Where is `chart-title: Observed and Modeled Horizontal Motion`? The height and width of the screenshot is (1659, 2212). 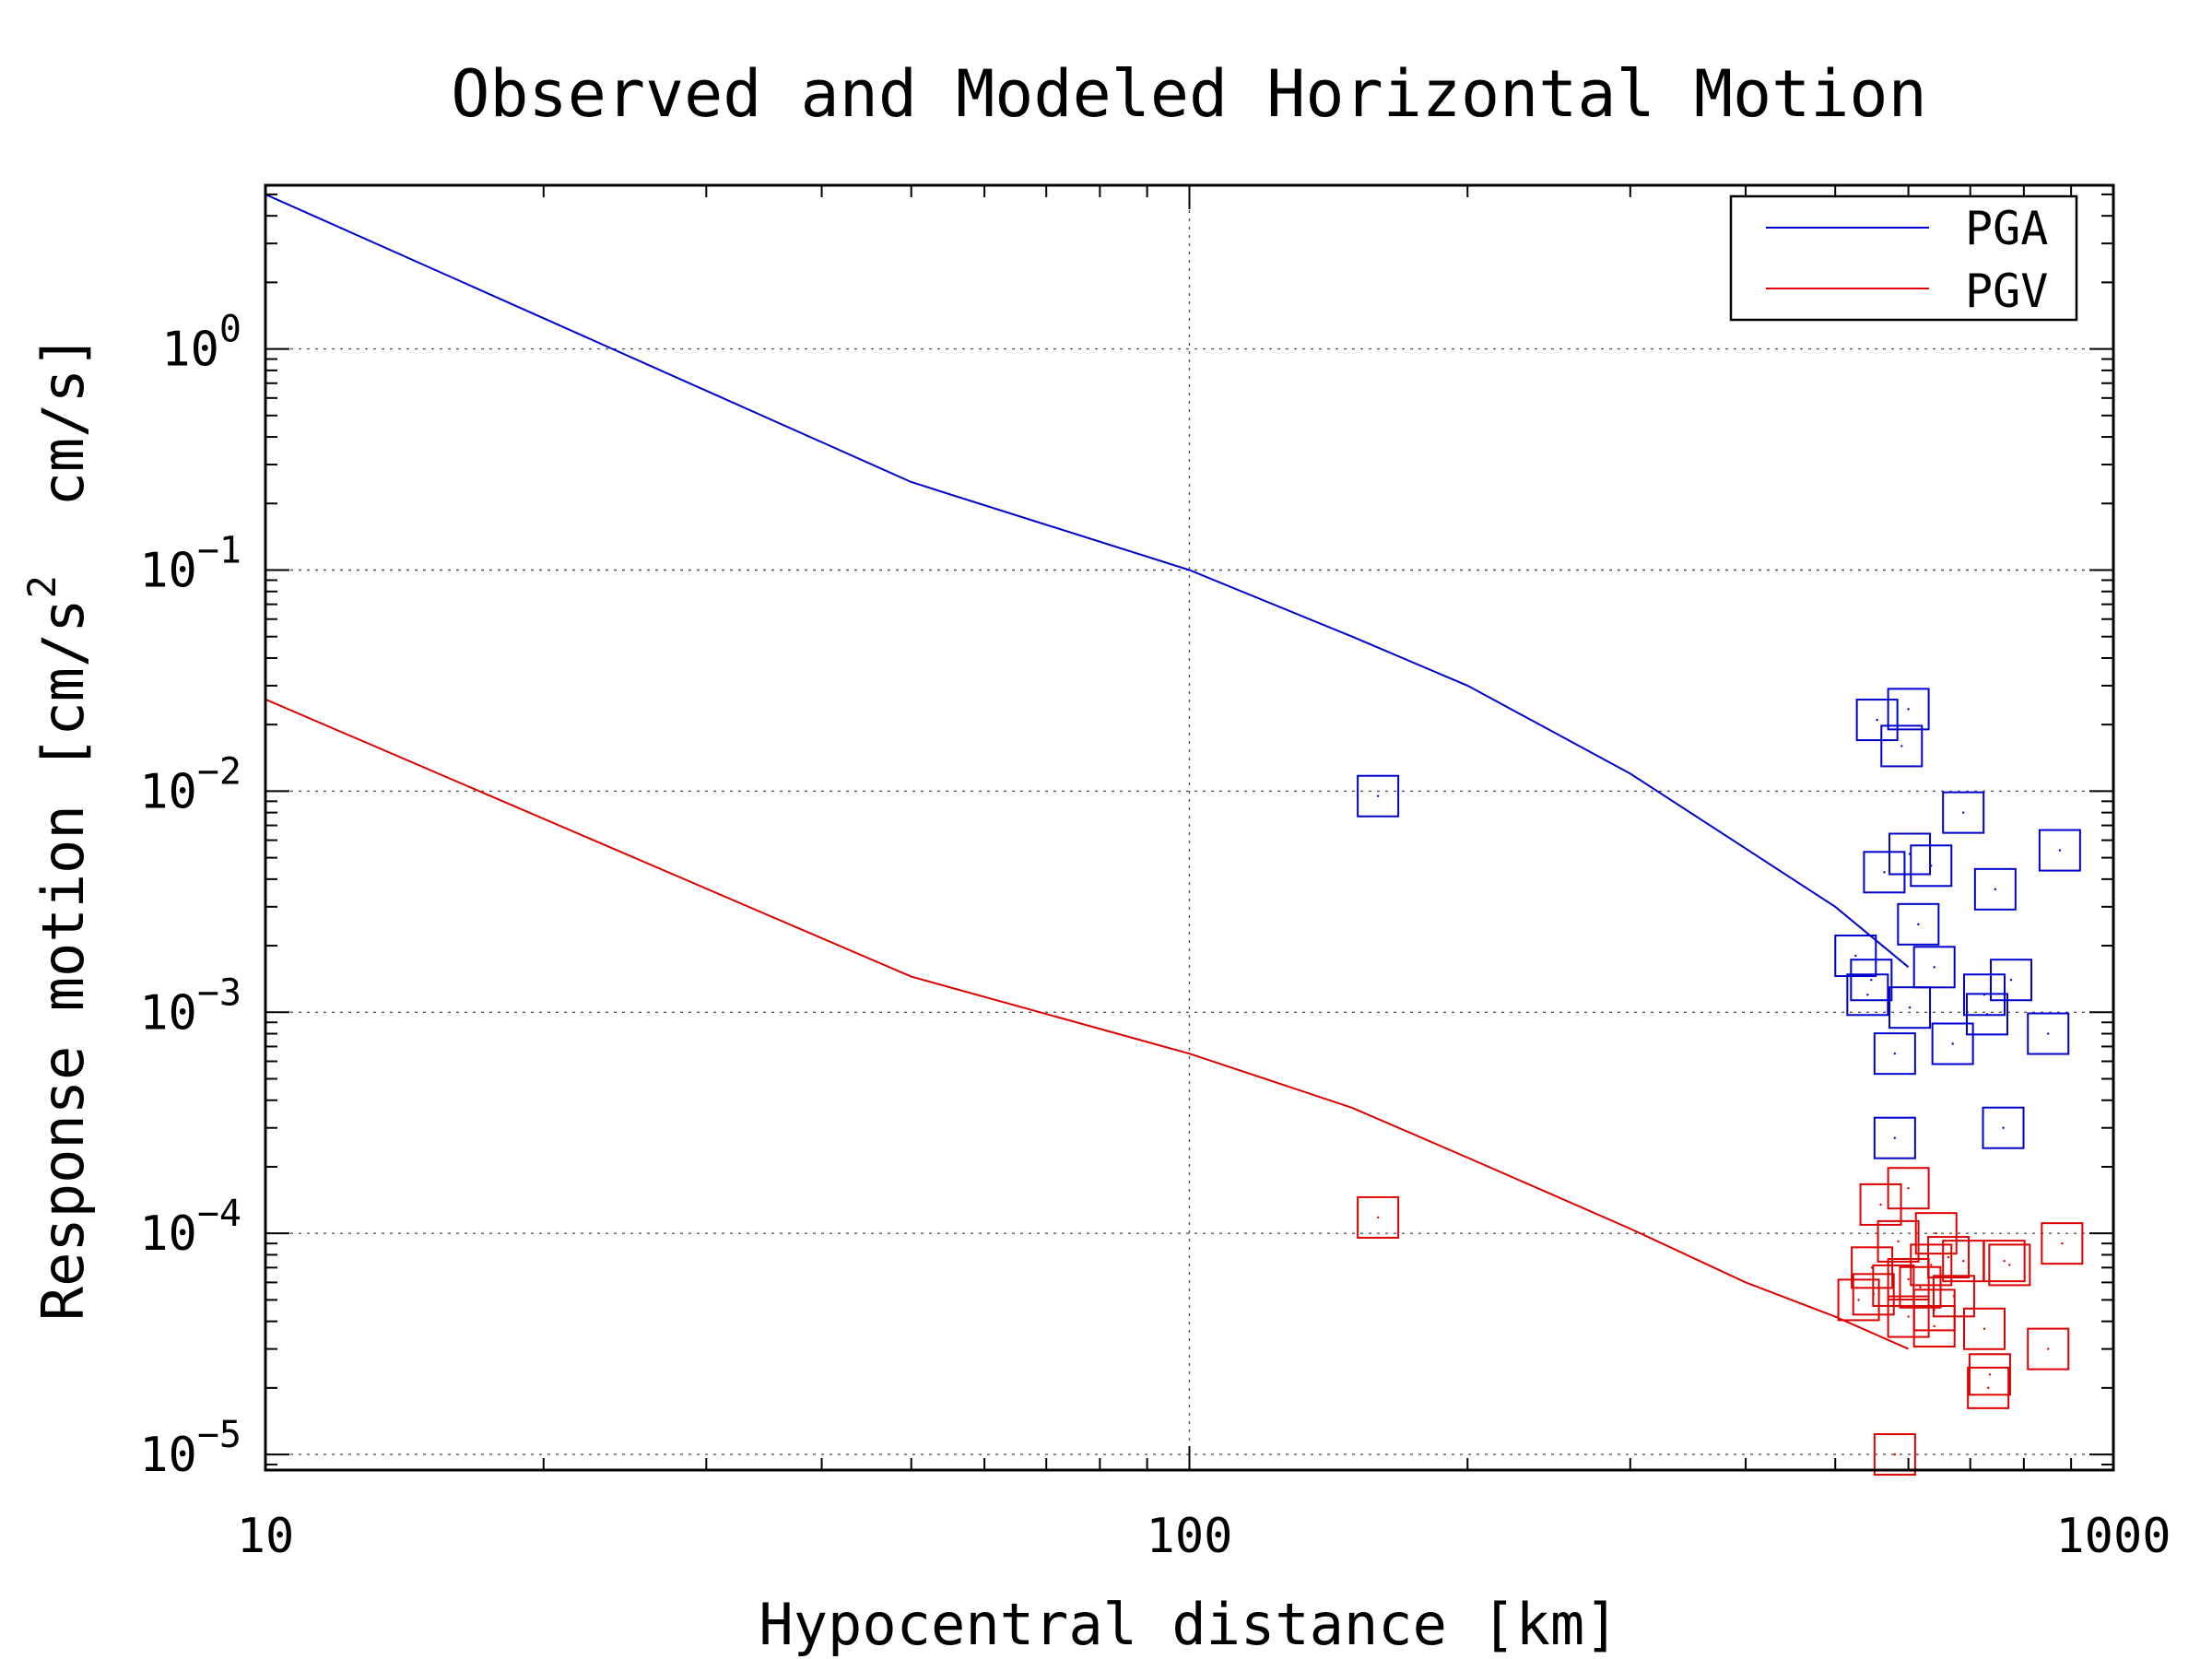 chart-title: Observed and Modeled Horizontal Motion is located at coordinates (1188, 94).